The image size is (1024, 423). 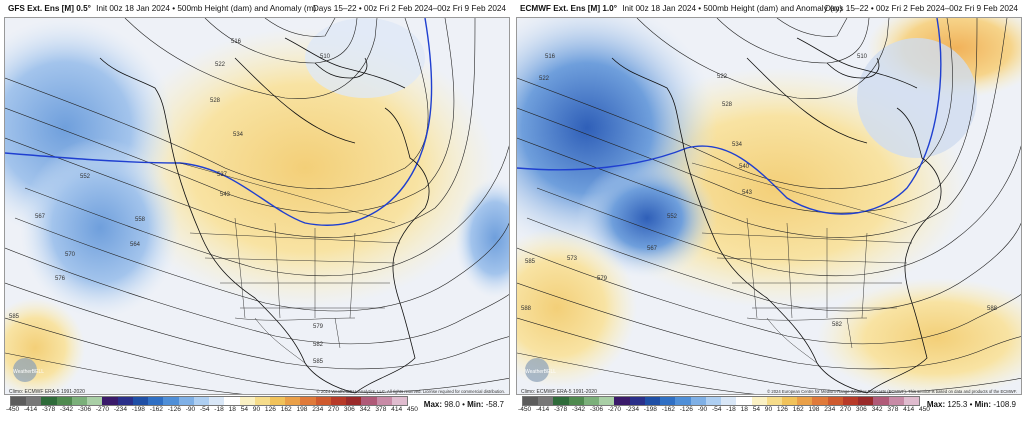 What do you see at coordinates (1004, 404) in the screenshot?
I see `min-value: -108.9` at bounding box center [1004, 404].